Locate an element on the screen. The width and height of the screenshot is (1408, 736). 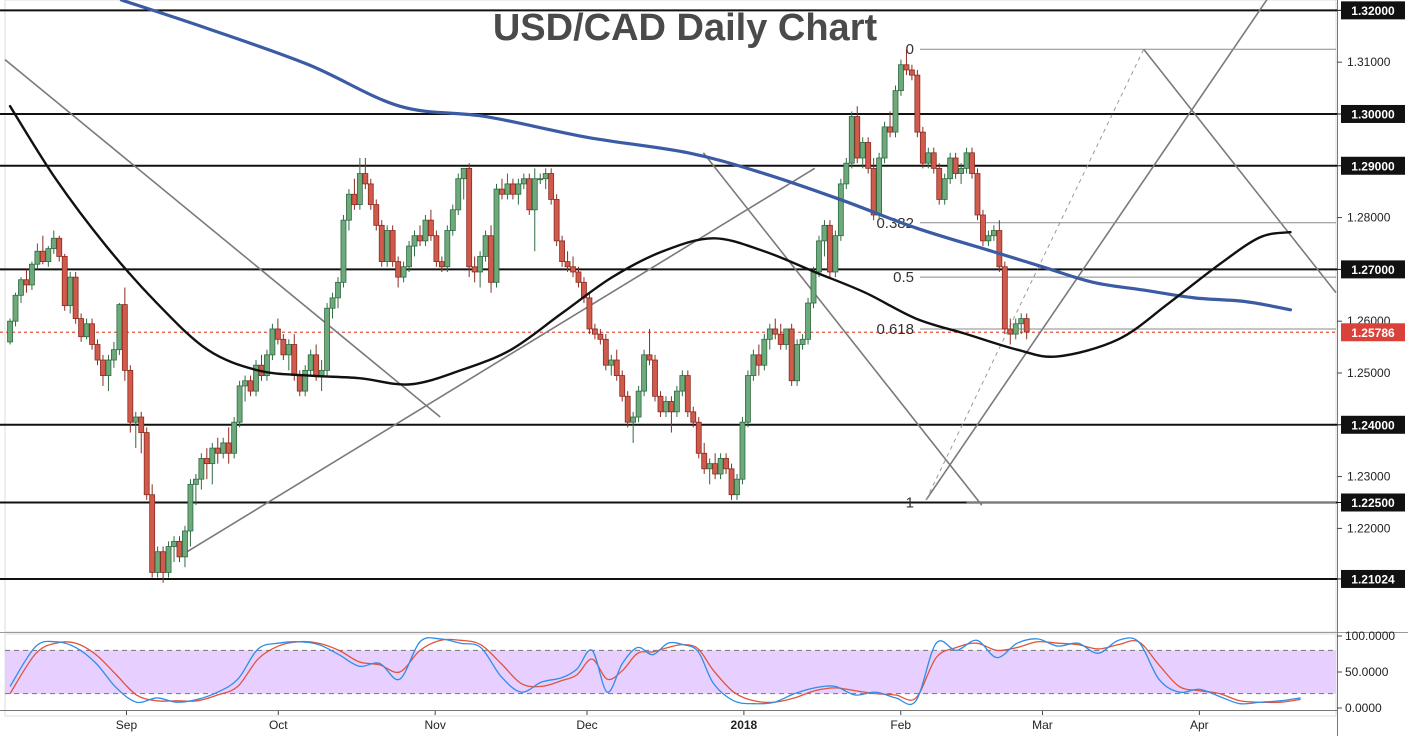
price-level-label: 1.27000 is located at coordinates (1373, 270).